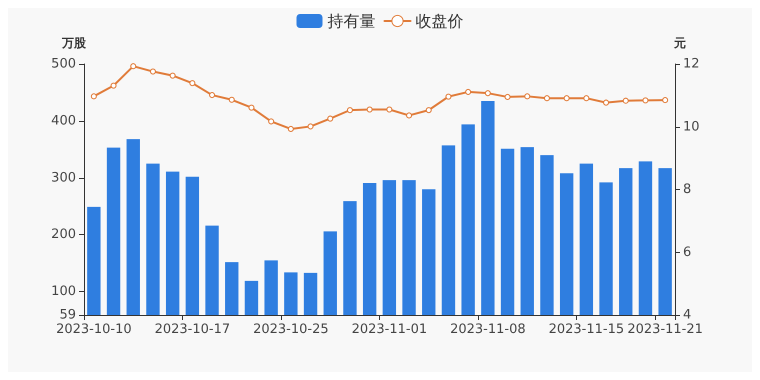  I want to click on x-tick-label: 2023-10-17, so click(192, 329).